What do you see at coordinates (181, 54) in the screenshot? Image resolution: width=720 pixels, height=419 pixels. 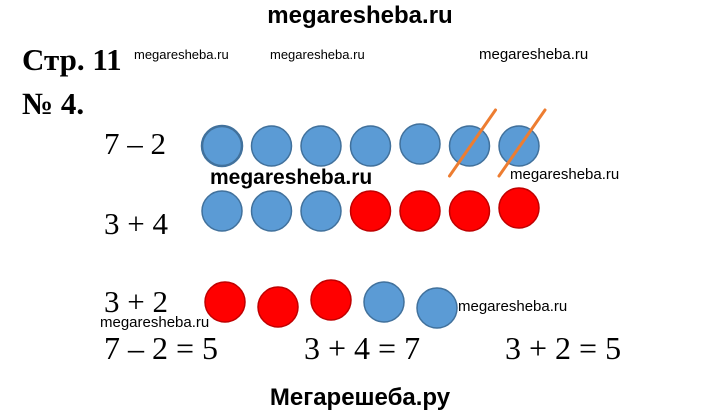 I see `watermark-1: megaresheba.ru` at bounding box center [181, 54].